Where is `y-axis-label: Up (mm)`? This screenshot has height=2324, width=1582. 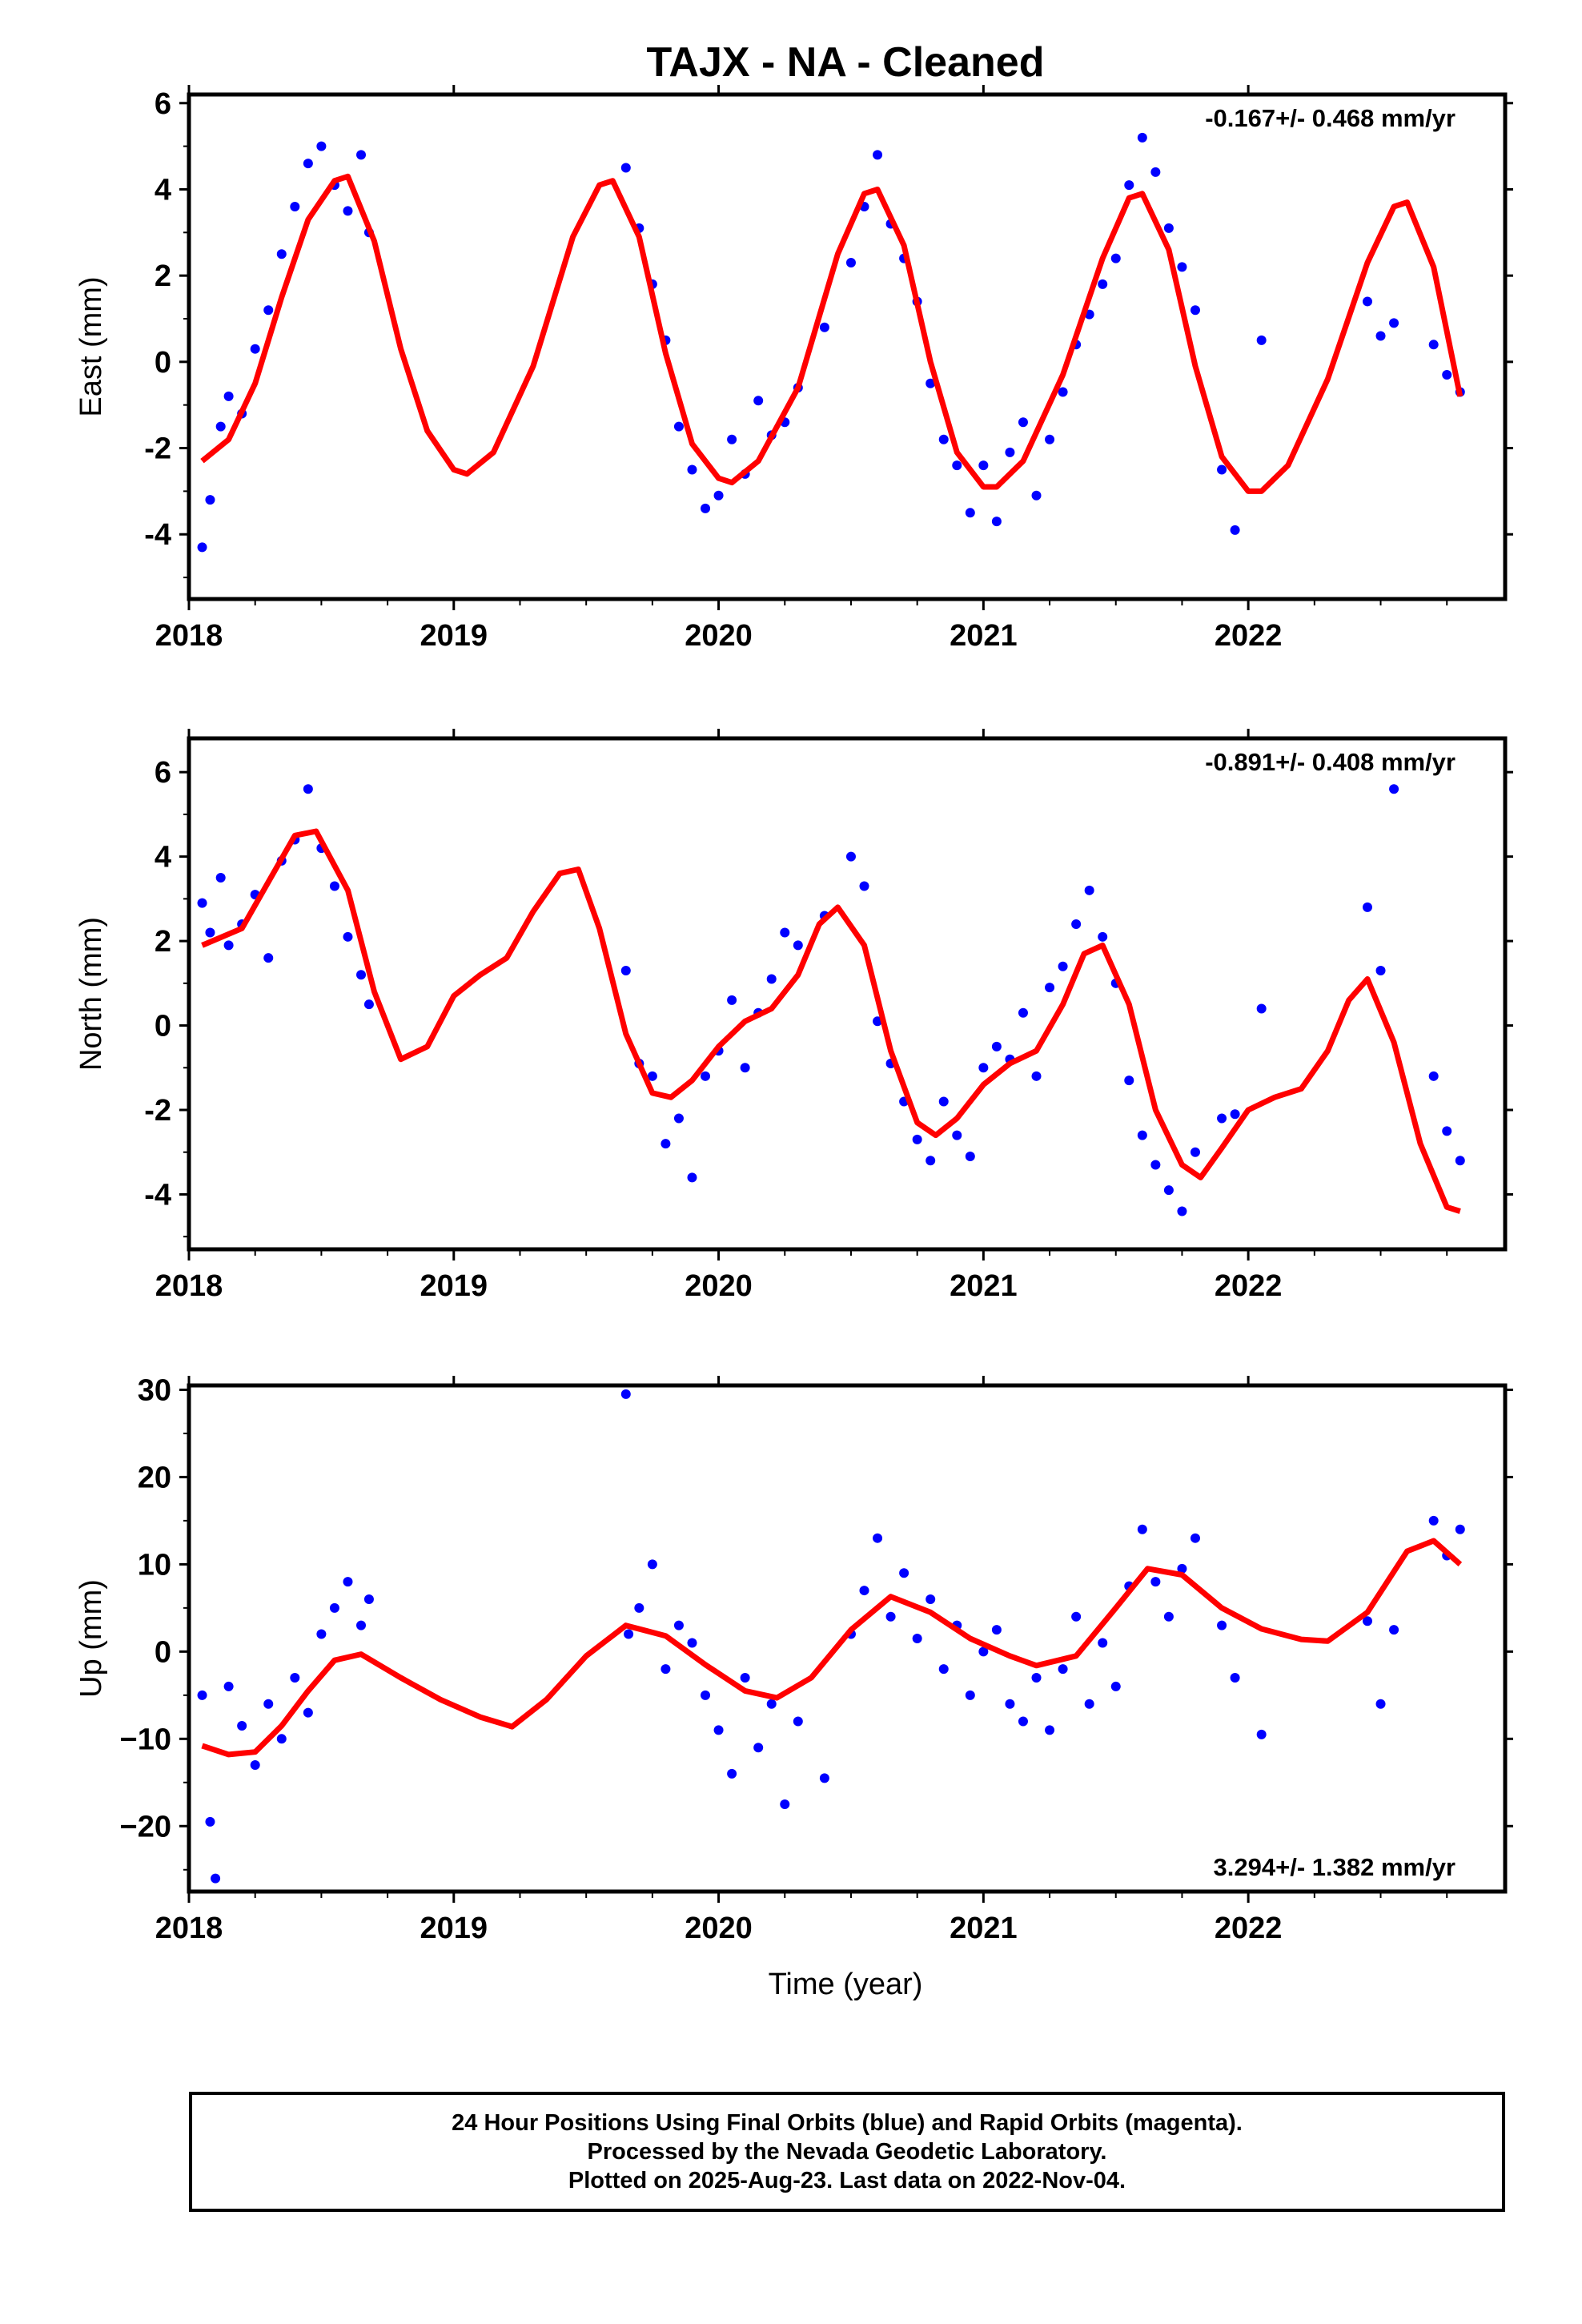 y-axis-label: Up (mm) is located at coordinates (91, 1638).